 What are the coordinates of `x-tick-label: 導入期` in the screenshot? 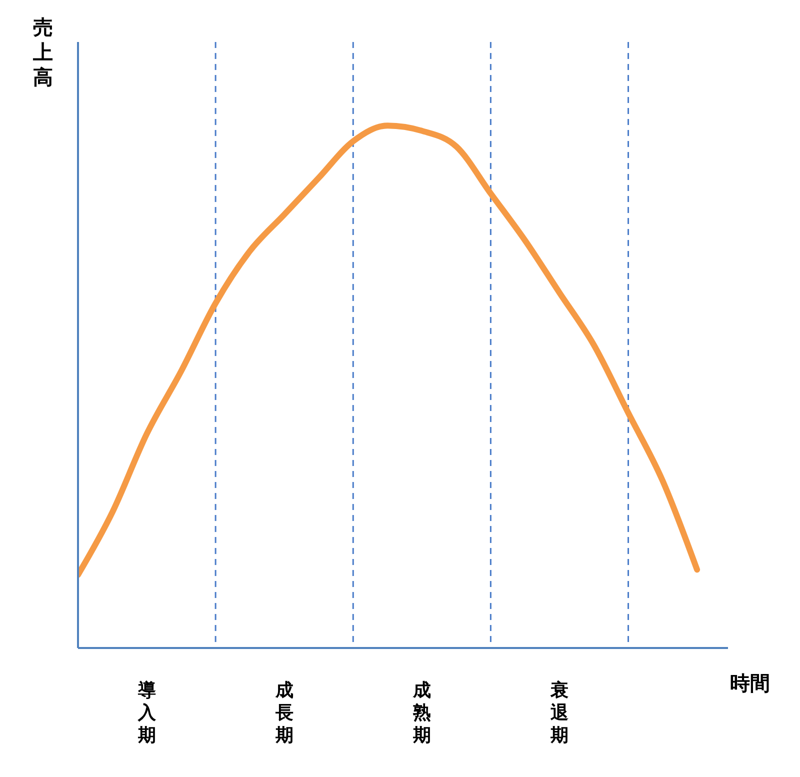 It's located at (146, 713).